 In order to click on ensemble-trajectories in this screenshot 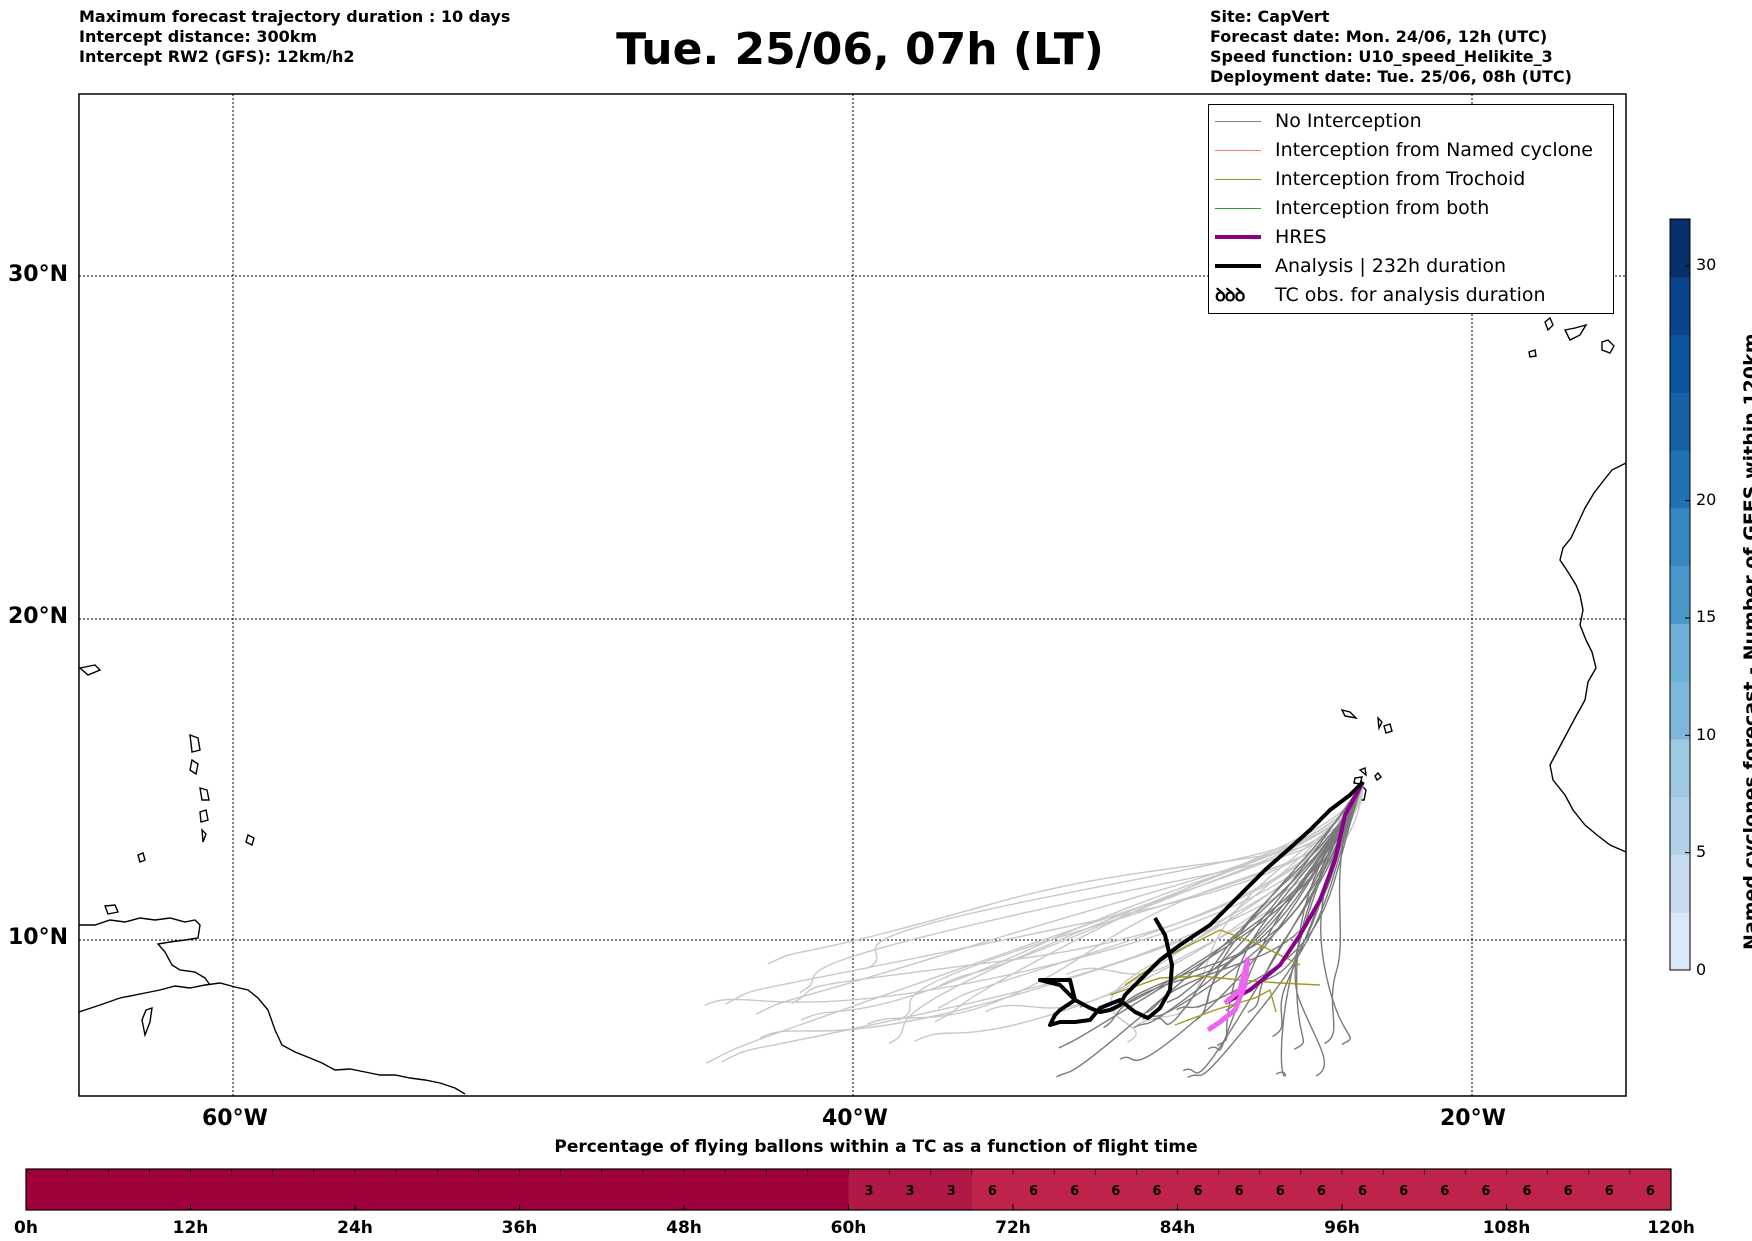, I will do `click(1034, 929)`.